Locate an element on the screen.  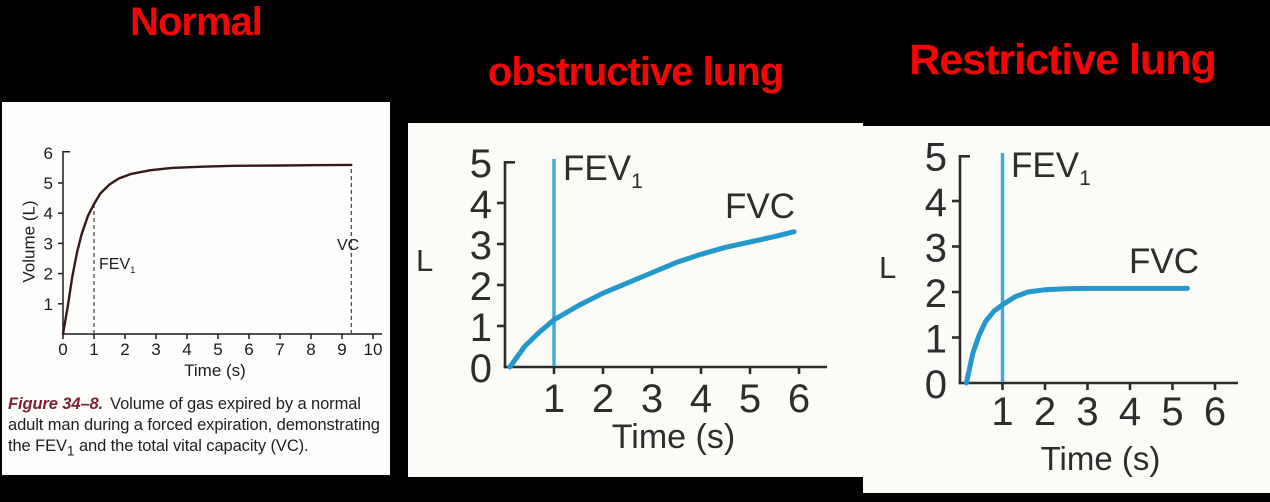
caption-figure-number: Figure 34–8. is located at coordinates (56, 404).